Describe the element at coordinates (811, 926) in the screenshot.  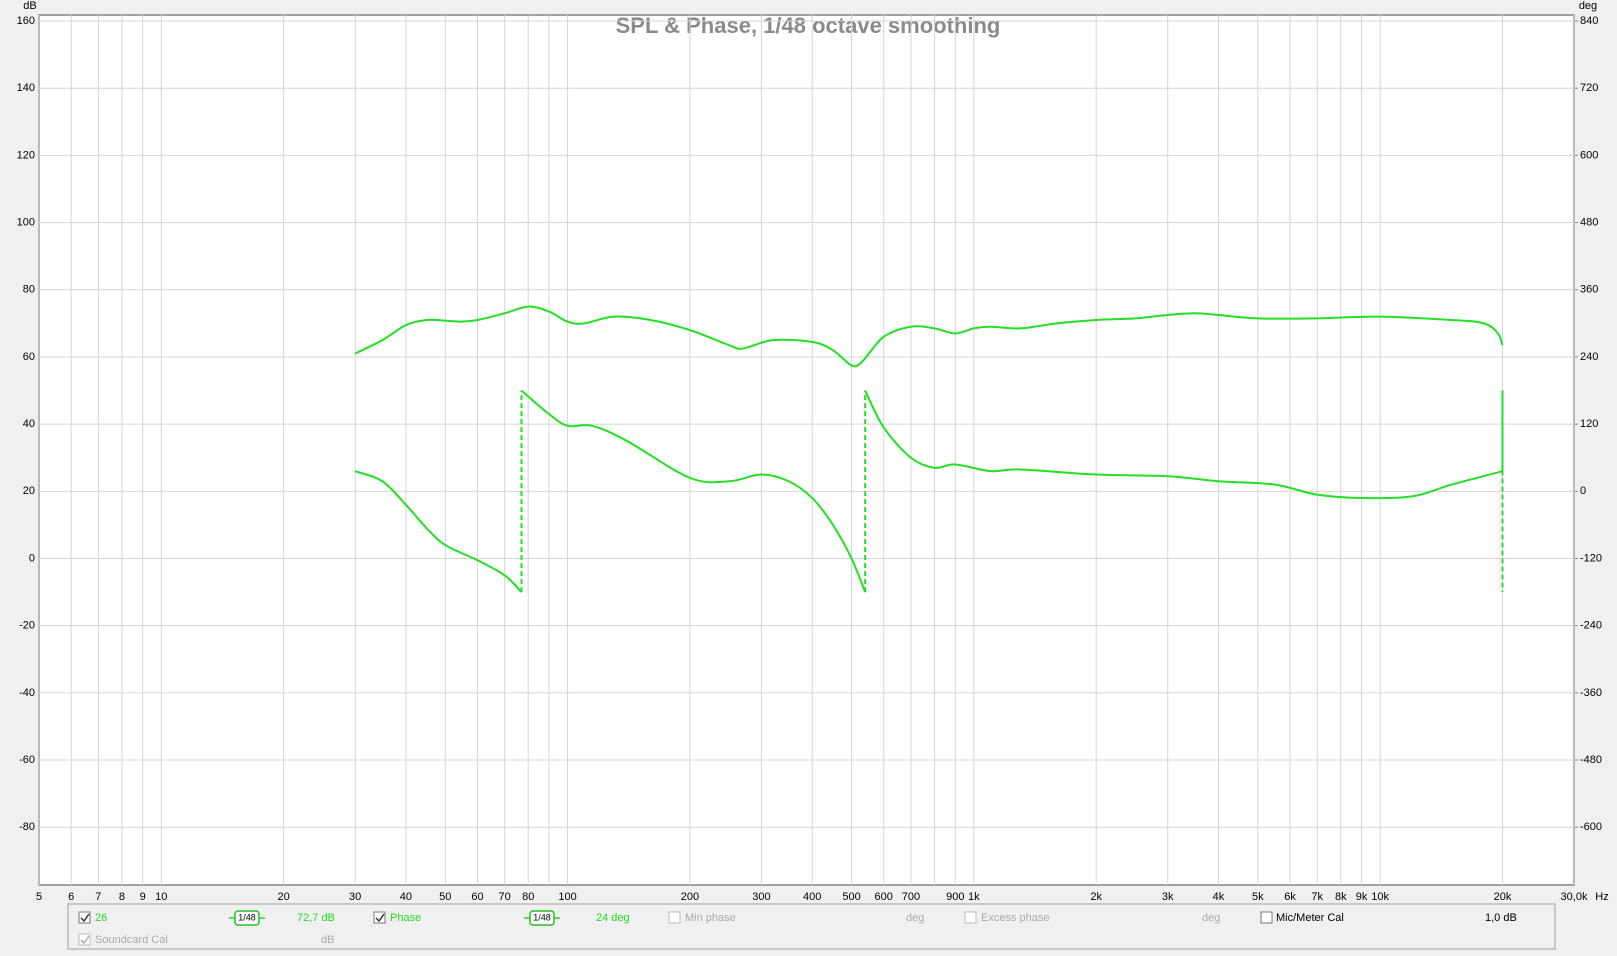
I see `legend-panel` at that location.